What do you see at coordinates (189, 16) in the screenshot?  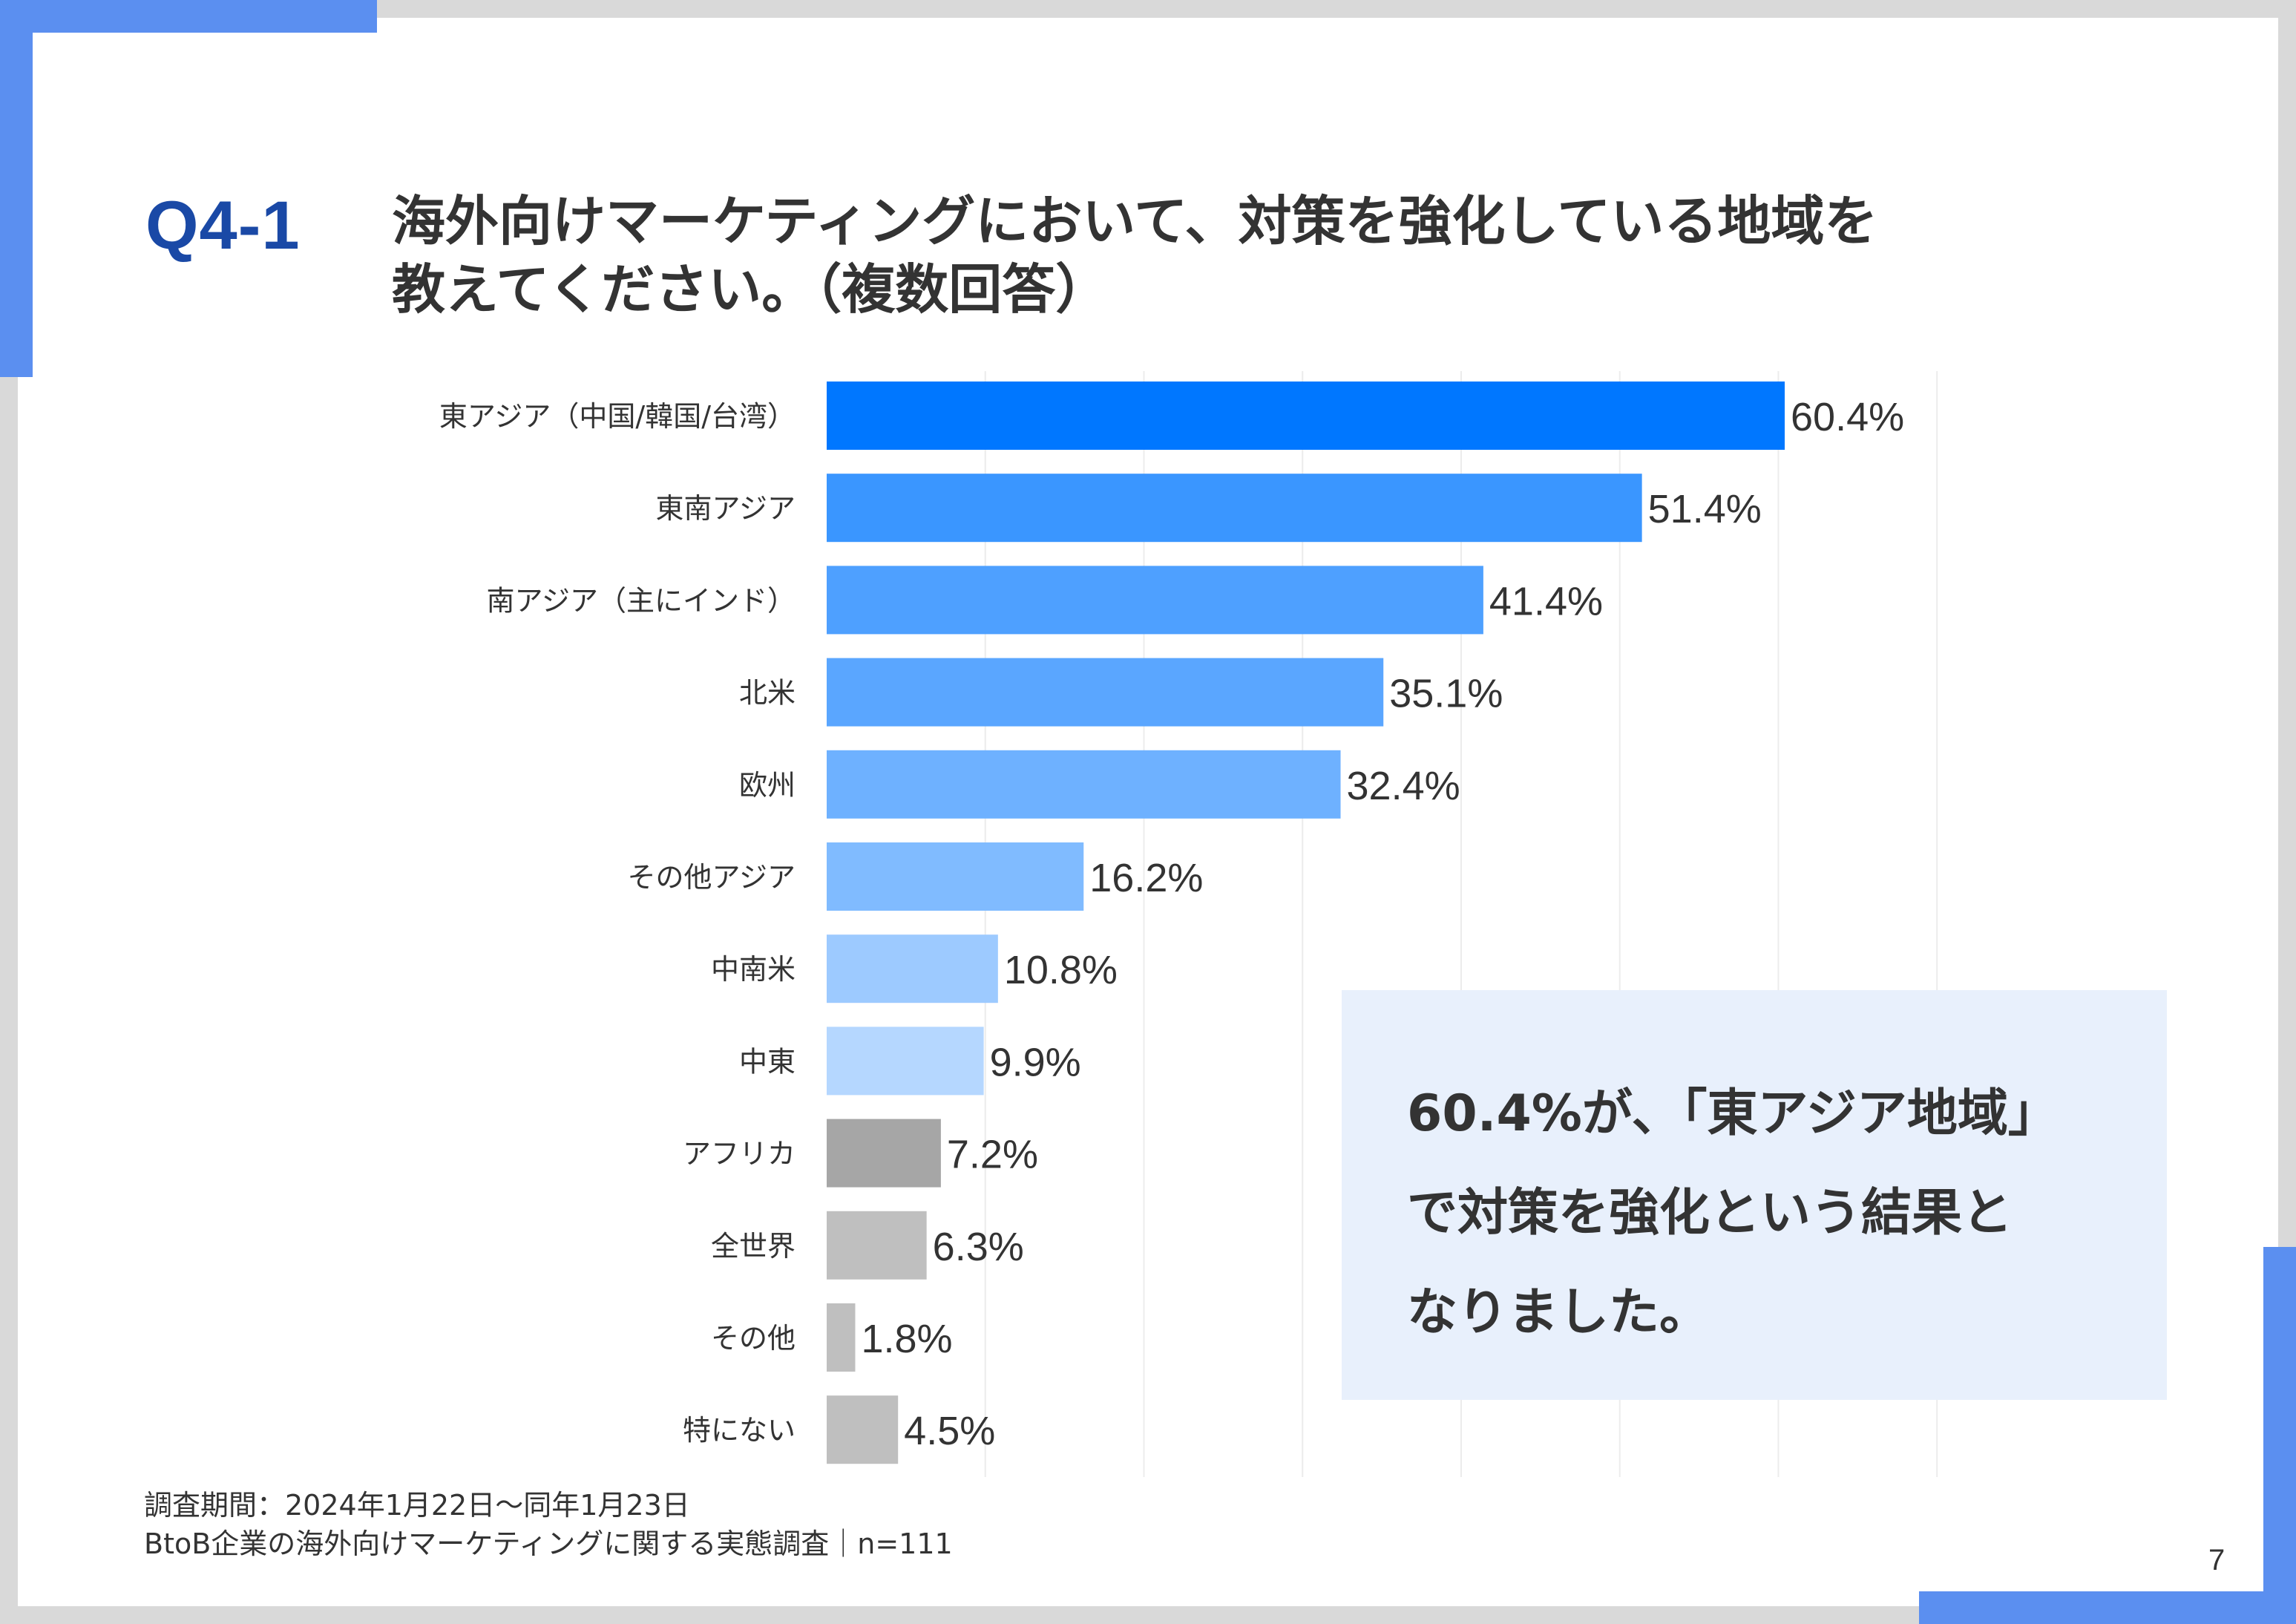 I see `corner-accent-top-left` at bounding box center [189, 16].